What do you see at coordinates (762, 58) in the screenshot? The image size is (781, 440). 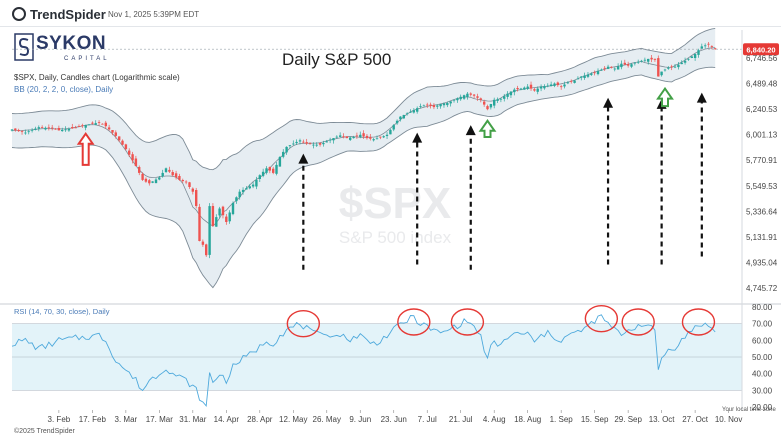 I see `price-tick-label: 6,746.56` at bounding box center [762, 58].